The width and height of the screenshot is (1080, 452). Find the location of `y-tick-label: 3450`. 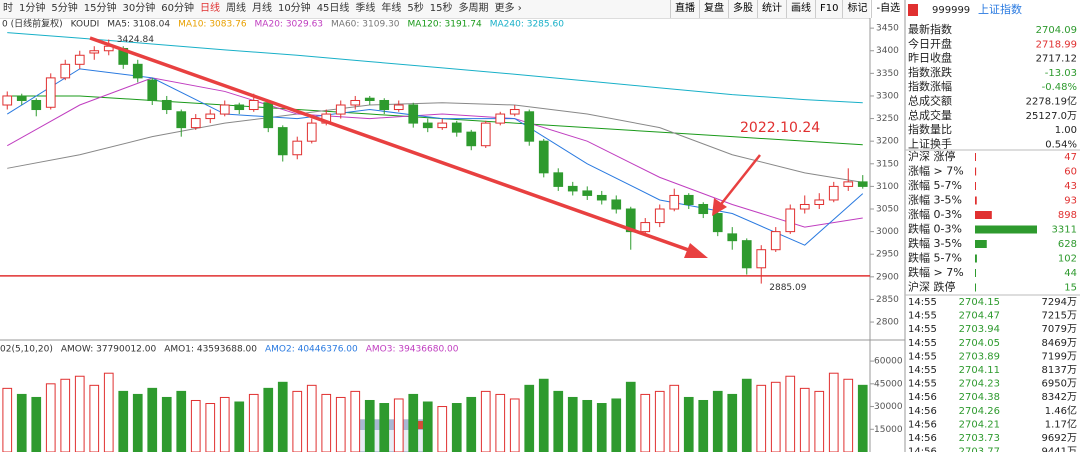

y-tick-label: 3450 is located at coordinates (887, 29).